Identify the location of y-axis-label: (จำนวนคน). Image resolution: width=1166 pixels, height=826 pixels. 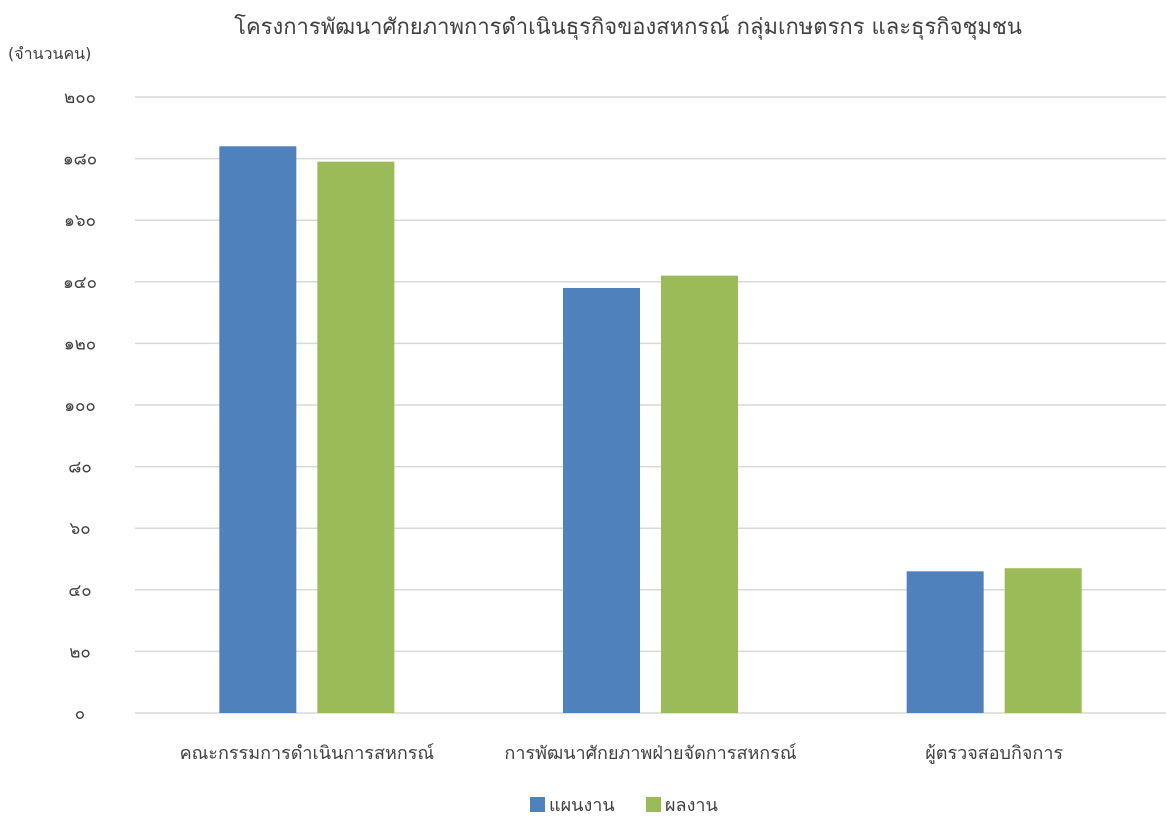
(49, 53).